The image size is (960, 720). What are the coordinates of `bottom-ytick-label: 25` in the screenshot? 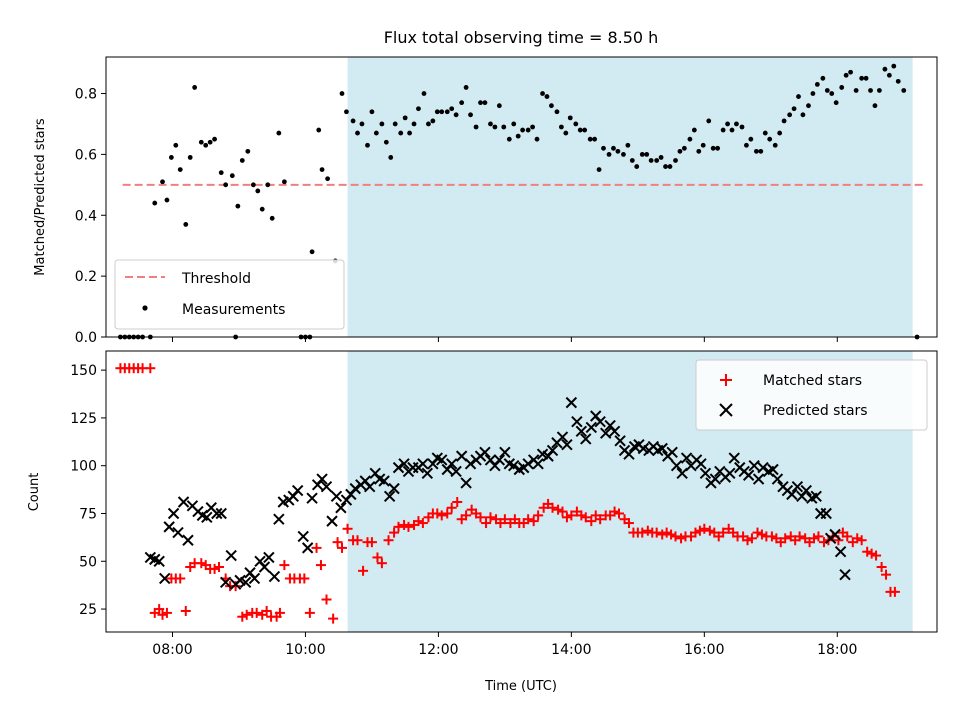 It's located at (88, 610).